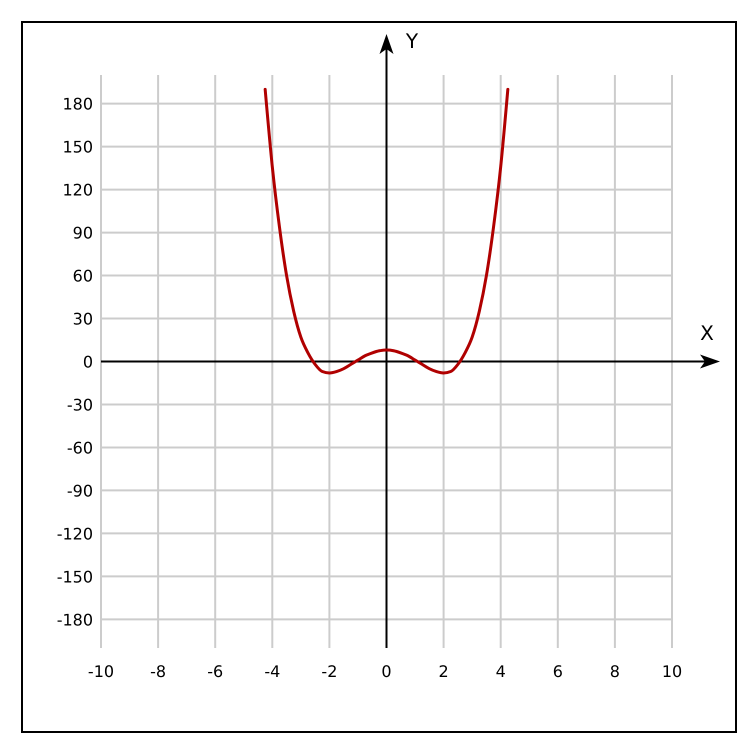 The width and height of the screenshot is (750, 750). I want to click on x-tick-label: -4, so click(272, 671).